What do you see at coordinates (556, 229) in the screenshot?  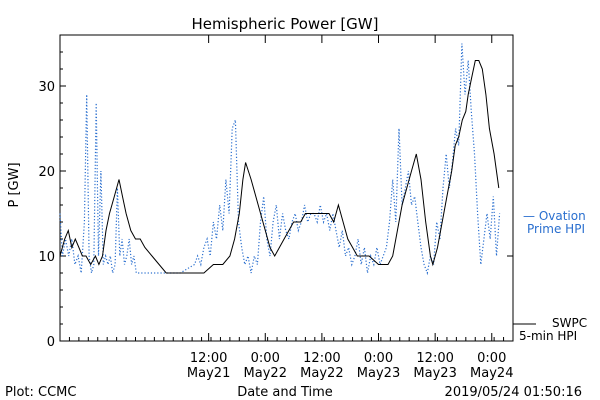 I see `legend-ovation-line2: Prime HPI` at bounding box center [556, 229].